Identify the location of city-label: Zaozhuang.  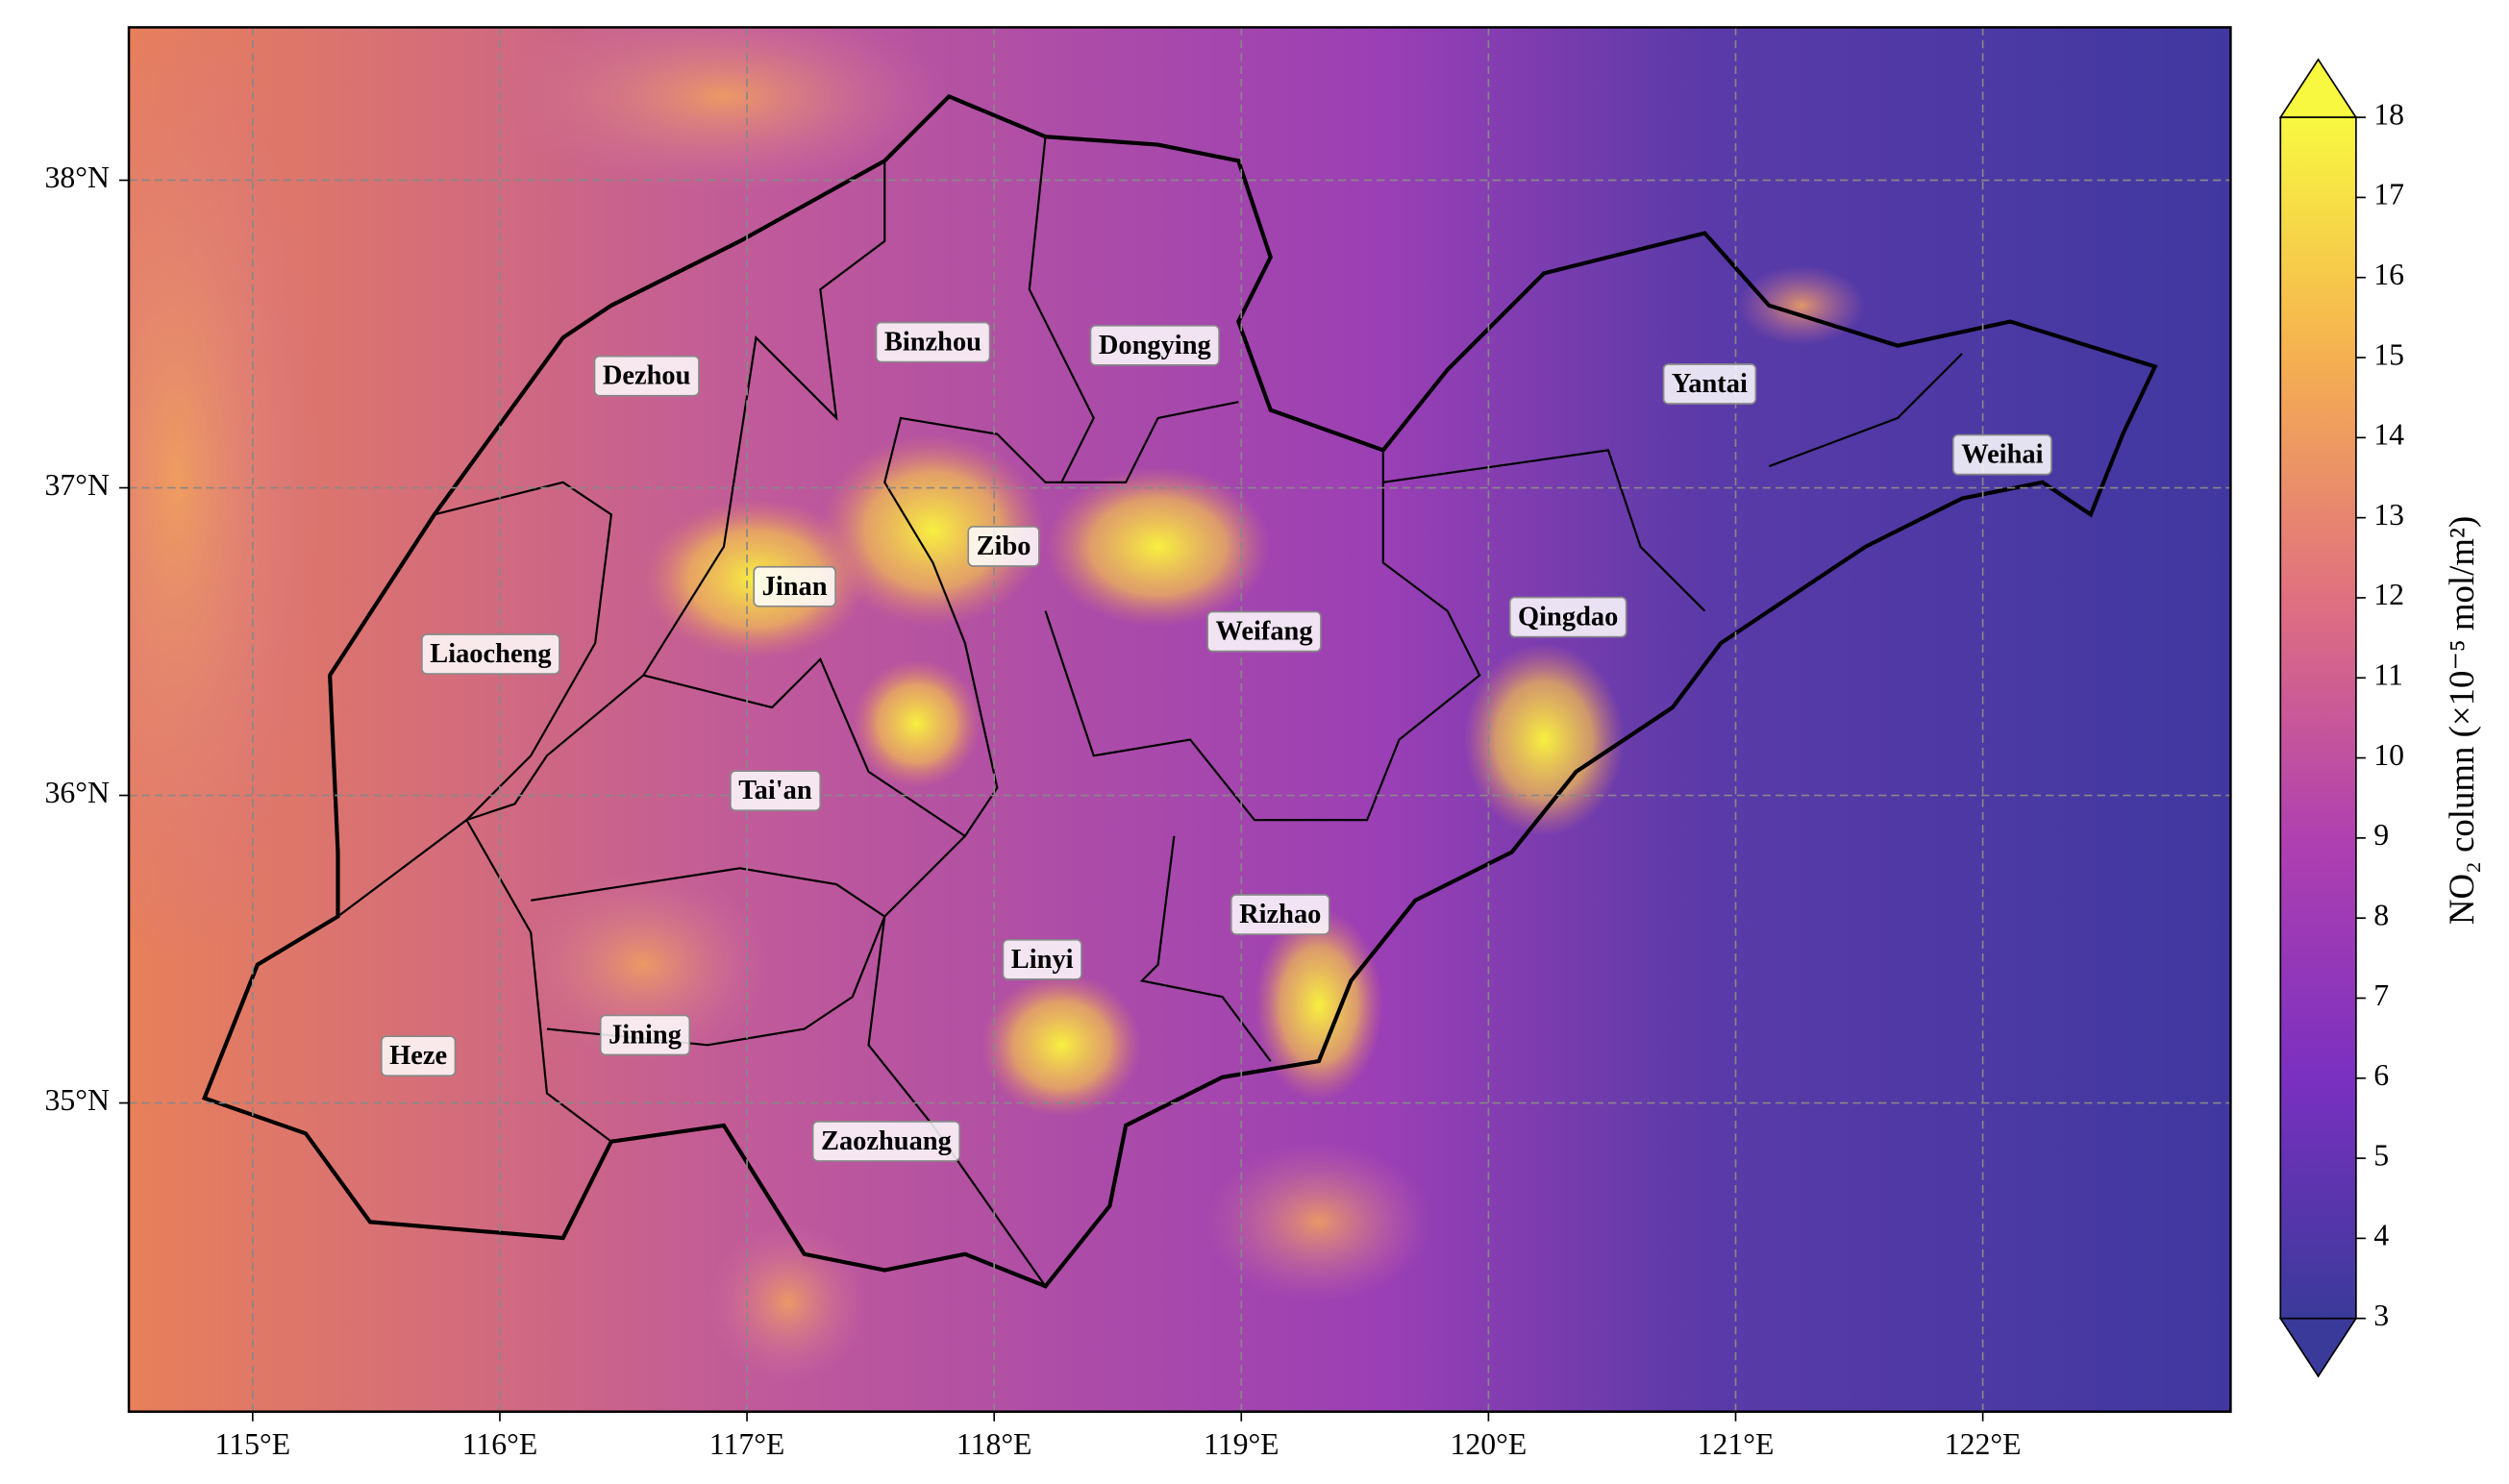
(886, 1141).